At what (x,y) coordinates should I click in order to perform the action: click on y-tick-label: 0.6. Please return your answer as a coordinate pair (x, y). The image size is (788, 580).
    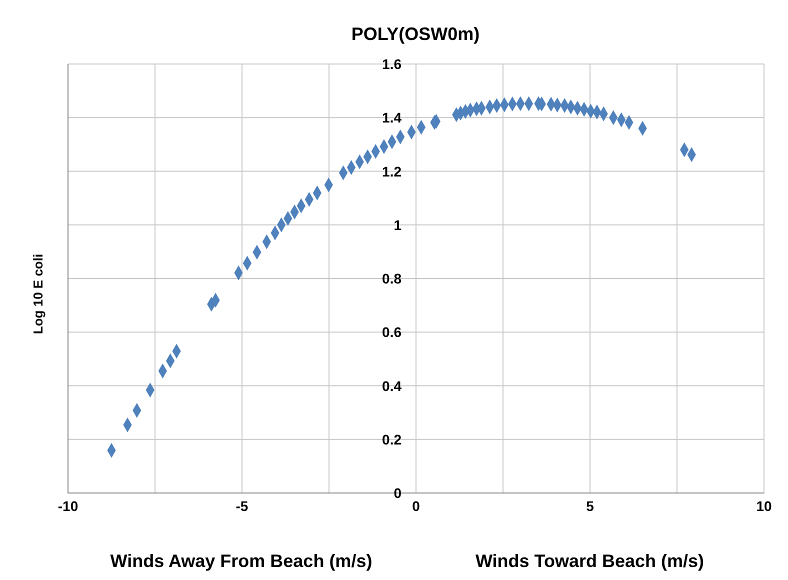
    Looking at the image, I should click on (392, 332).